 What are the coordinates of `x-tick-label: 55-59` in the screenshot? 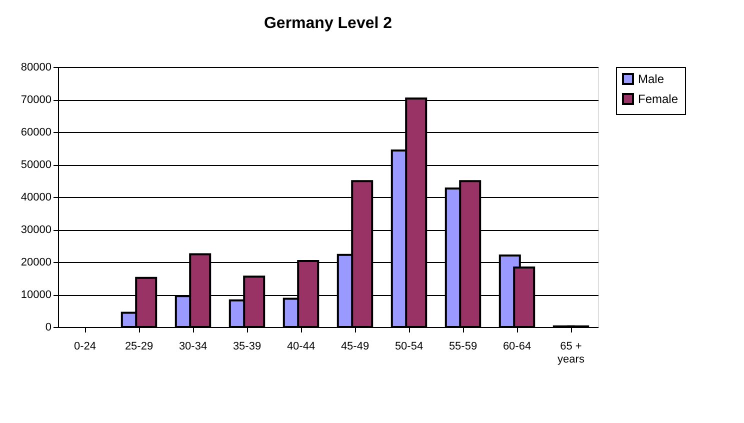 It's located at (463, 346).